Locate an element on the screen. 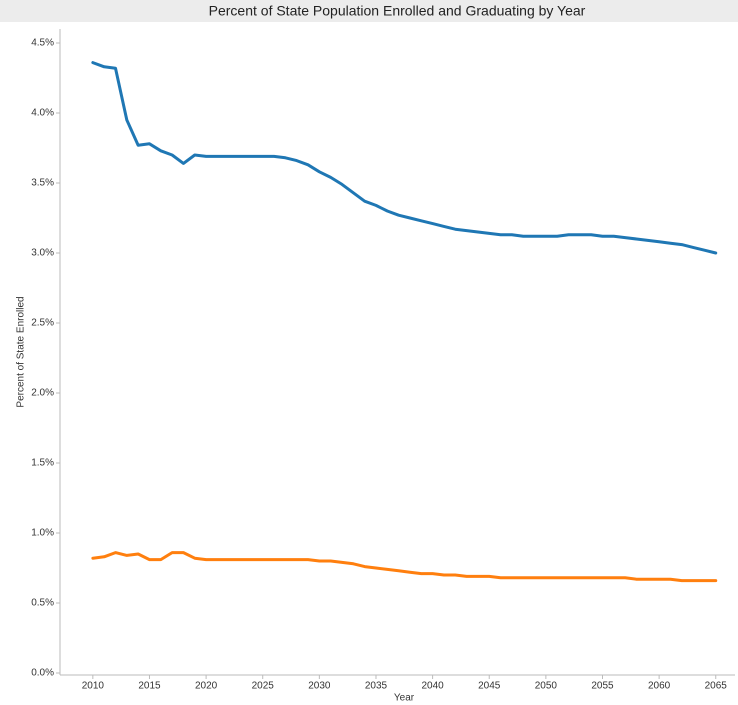 The width and height of the screenshot is (738, 705). y-tick-label: 1.5% is located at coordinates (42, 463).